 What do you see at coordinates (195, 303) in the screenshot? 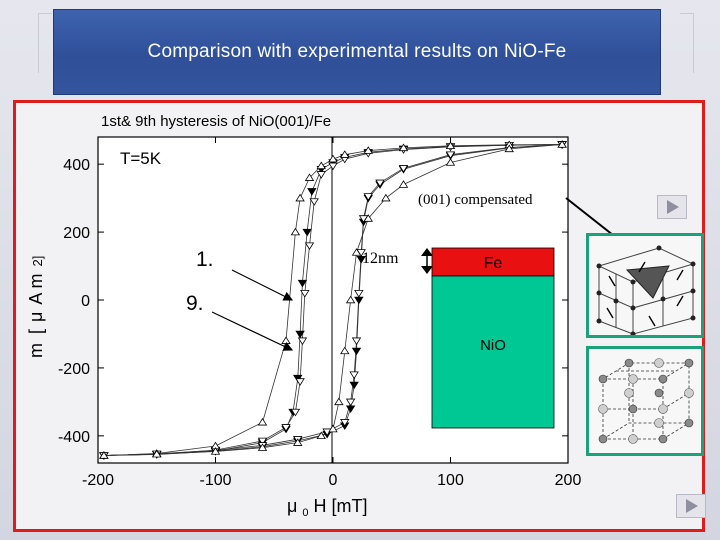
I see `annotation-ninth-loop: 9.` at bounding box center [195, 303].